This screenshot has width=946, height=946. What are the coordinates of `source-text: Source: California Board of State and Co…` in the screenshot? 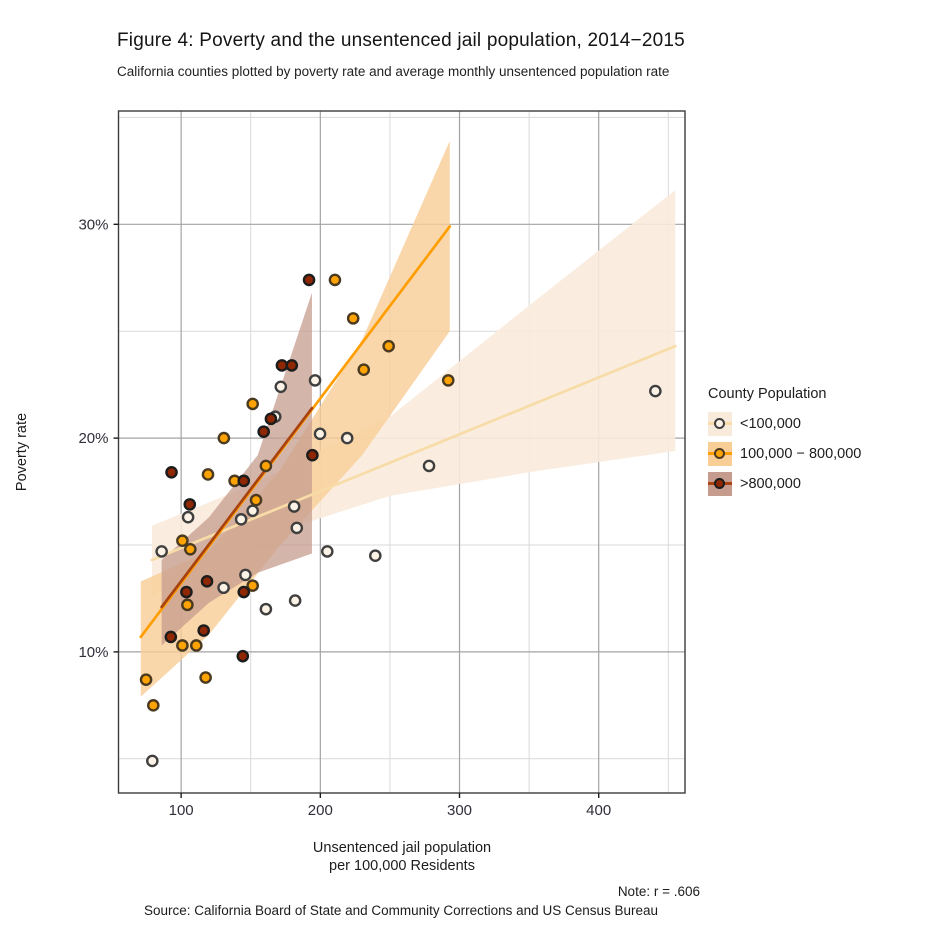 It's located at (401, 910).